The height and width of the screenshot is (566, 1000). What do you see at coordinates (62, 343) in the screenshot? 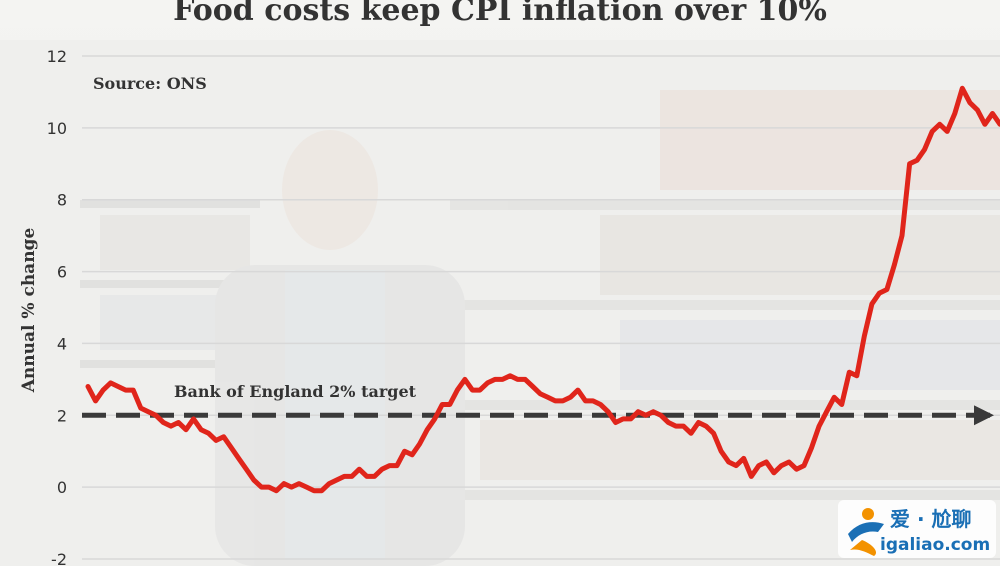
I see `y-tick-label-3: 4` at bounding box center [62, 343].